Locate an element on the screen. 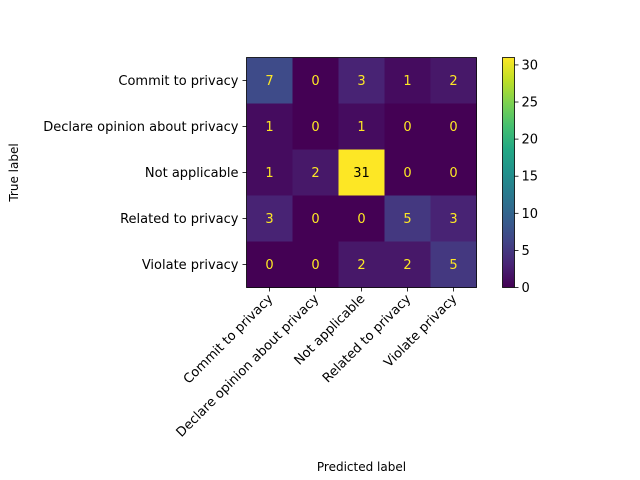 Image resolution: width=640 pixels, height=480 pixels. colorbar-ticks: 0 5 10 15 20 25 30 is located at coordinates (526, 177).